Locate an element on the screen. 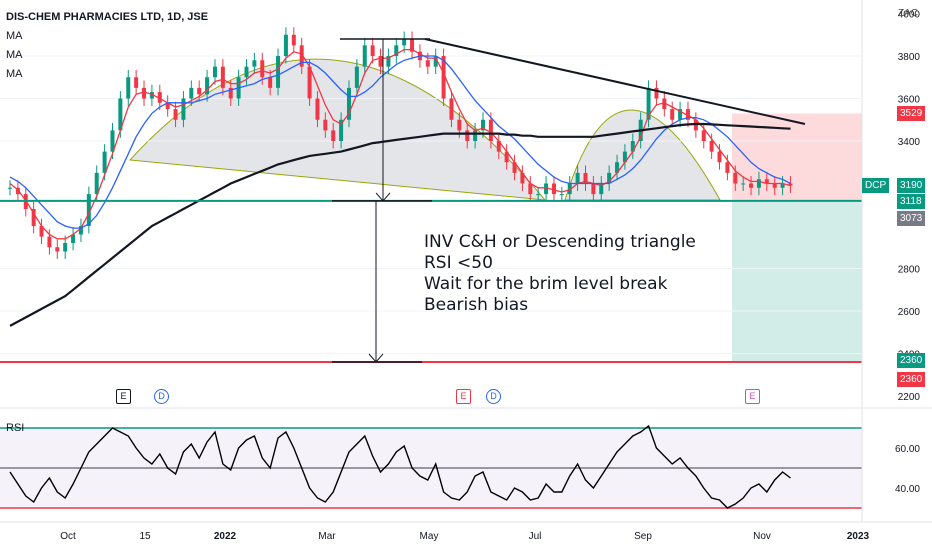 This screenshot has width=932, height=550. rsi-legend: RSI is located at coordinates (15, 428).